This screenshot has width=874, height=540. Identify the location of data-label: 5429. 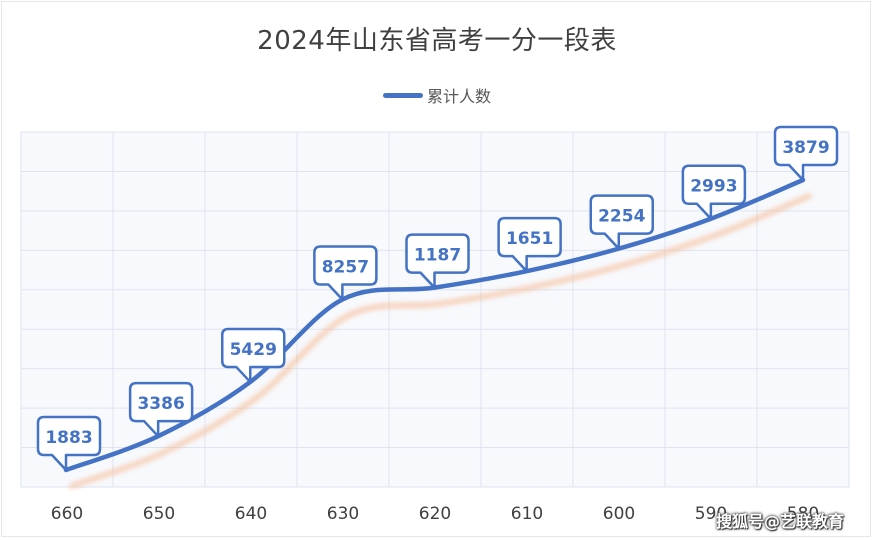
(253, 350).